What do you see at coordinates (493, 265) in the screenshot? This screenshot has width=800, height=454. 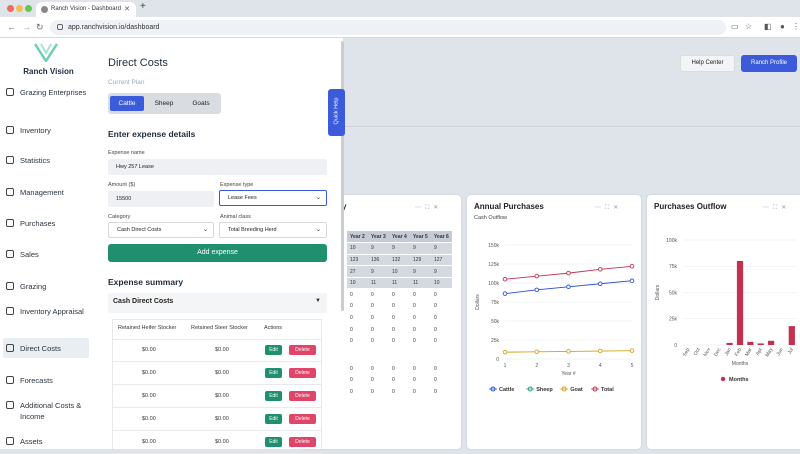 I see `y-tick-label: 125k` at bounding box center [493, 265].